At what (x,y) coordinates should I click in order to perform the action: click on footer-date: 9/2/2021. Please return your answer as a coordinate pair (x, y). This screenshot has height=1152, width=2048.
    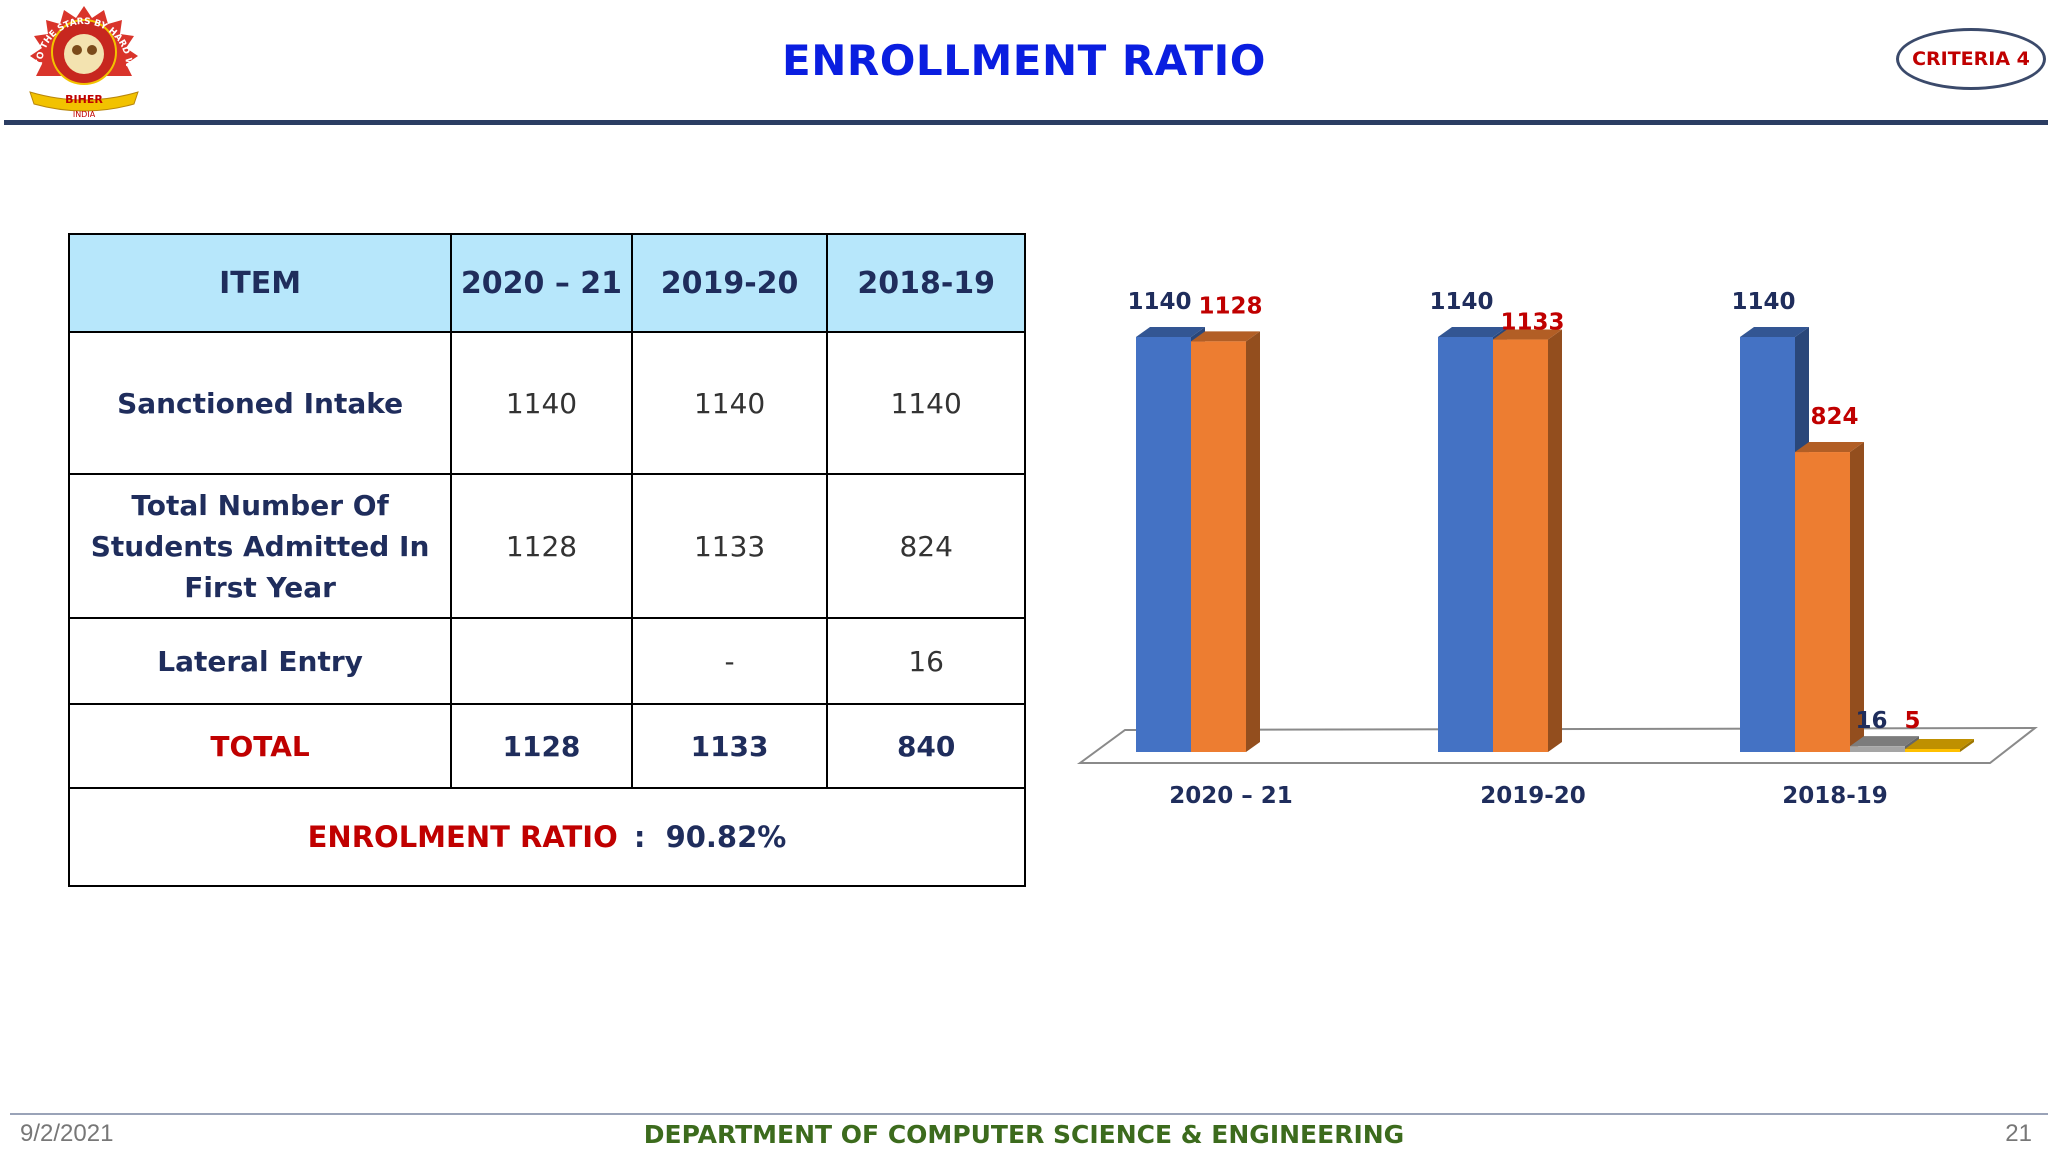
    Looking at the image, I should click on (67, 1133).